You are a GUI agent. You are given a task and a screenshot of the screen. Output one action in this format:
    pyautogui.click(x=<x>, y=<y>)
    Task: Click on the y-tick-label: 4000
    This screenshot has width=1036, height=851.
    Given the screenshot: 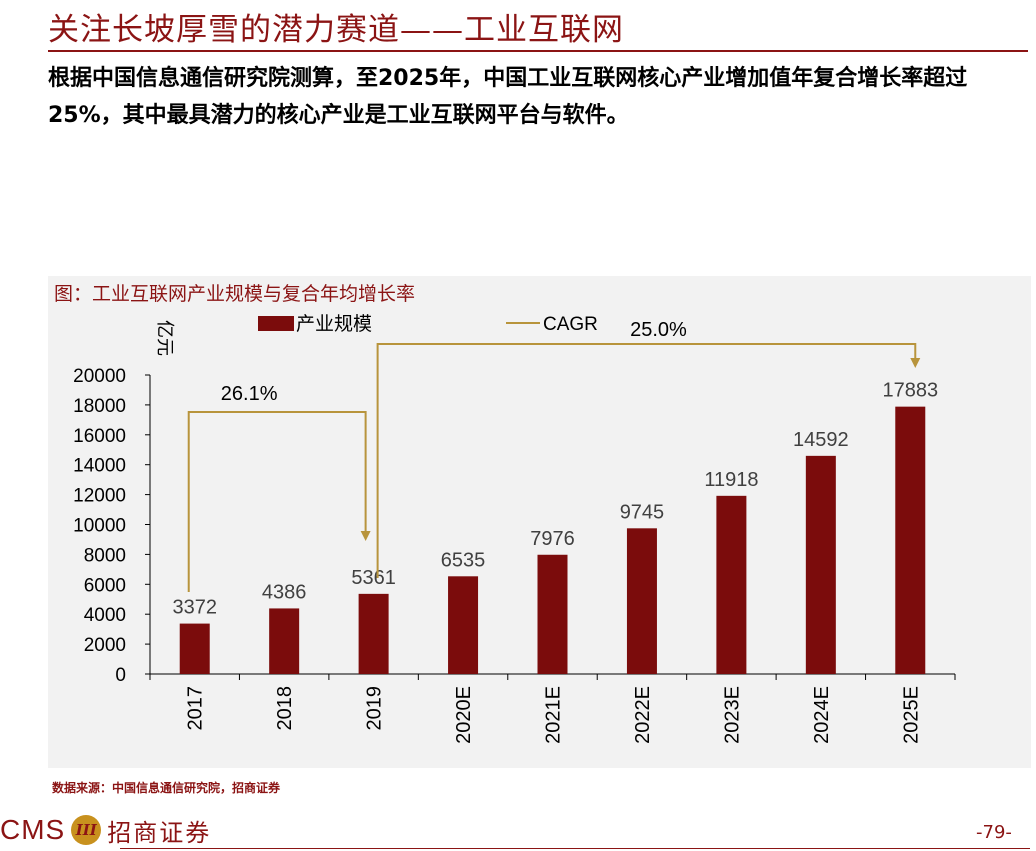 What is the action you would take?
    pyautogui.click(x=105, y=615)
    